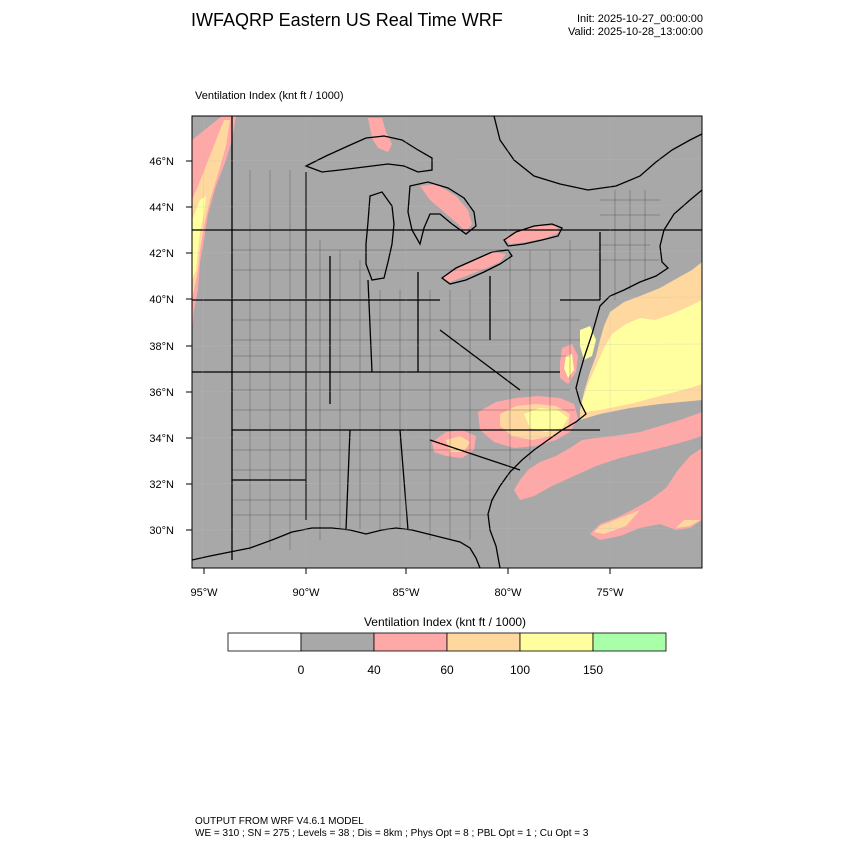  Describe the element at coordinates (520, 670) in the screenshot. I see `legend-label-100: 100` at that location.